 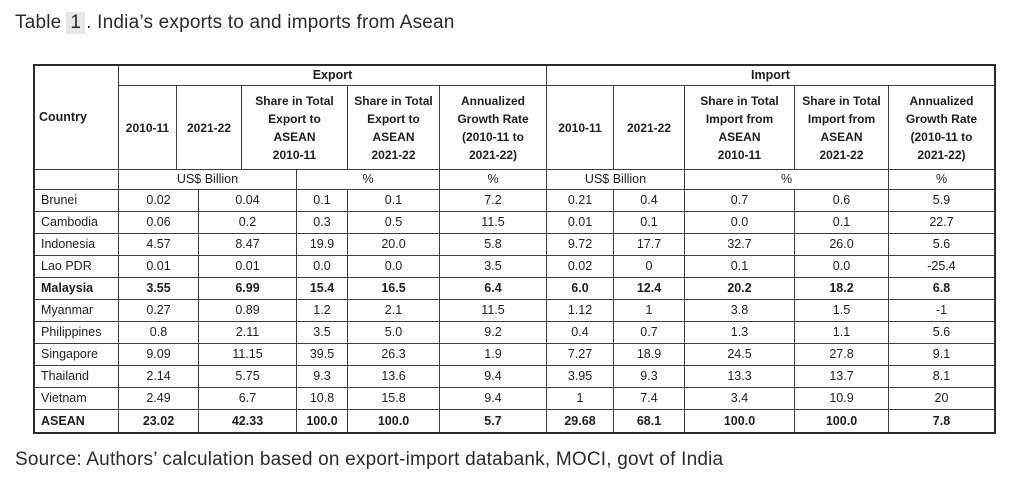 What do you see at coordinates (941, 311) in the screenshot?
I see `cell-import-growth-rate: -1` at bounding box center [941, 311].